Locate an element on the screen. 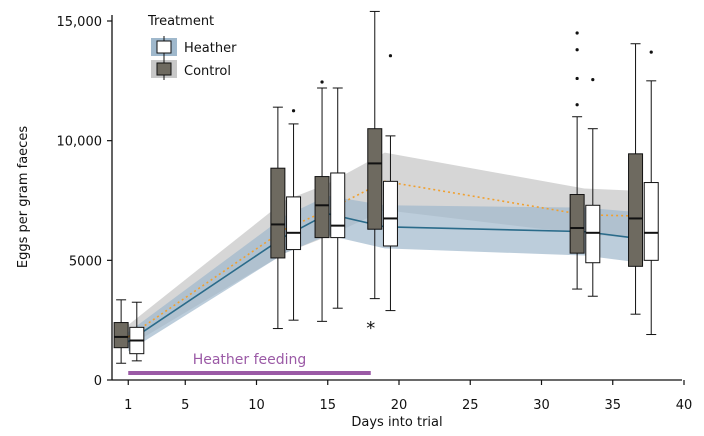  legend-heather-label: Heather is located at coordinates (210, 48).